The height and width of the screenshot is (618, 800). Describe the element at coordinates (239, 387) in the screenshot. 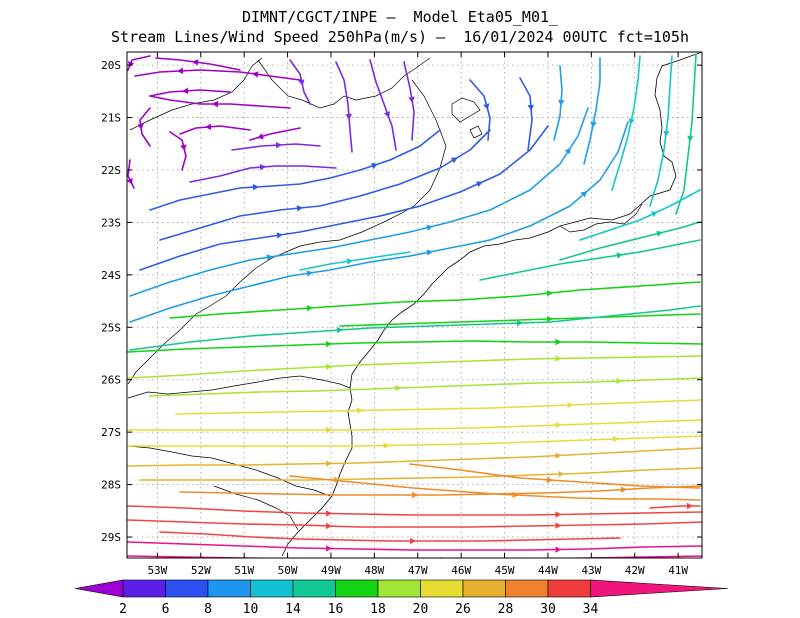

I see `pr-sc-border` at that location.